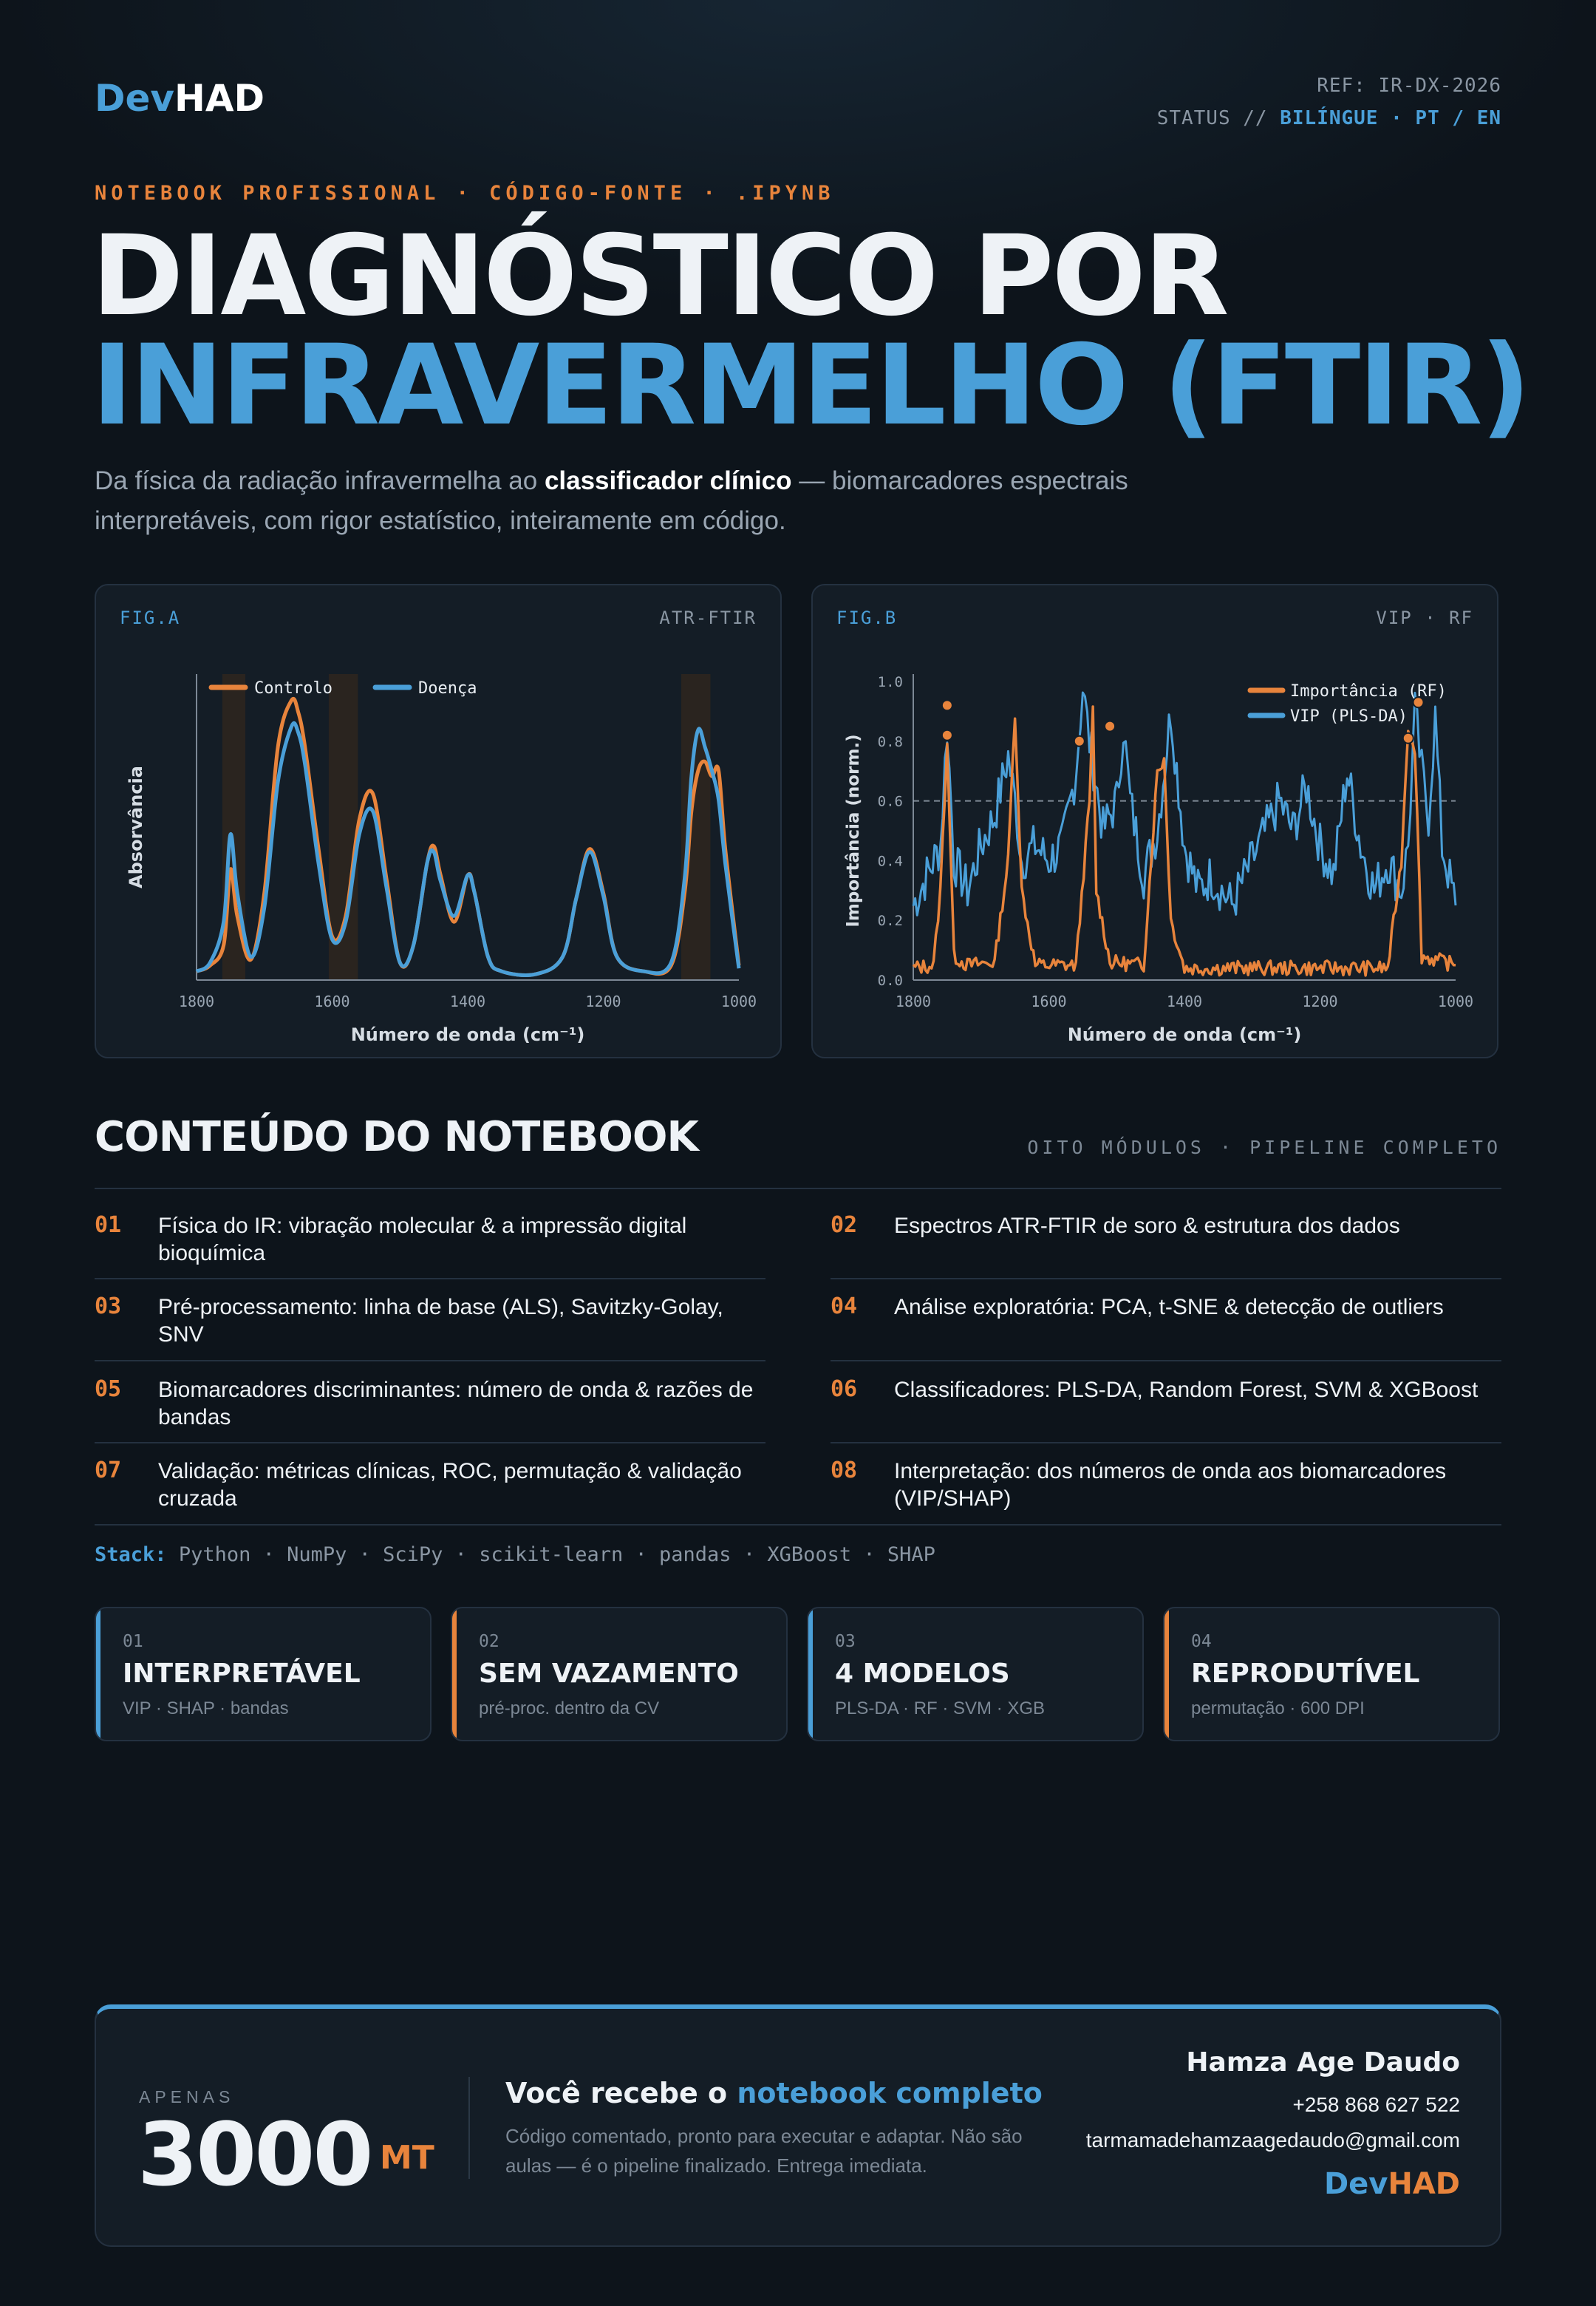 This screenshot has height=2306, width=1596. What do you see at coordinates (187, 2097) in the screenshot?
I see `price-label: APENAS` at bounding box center [187, 2097].